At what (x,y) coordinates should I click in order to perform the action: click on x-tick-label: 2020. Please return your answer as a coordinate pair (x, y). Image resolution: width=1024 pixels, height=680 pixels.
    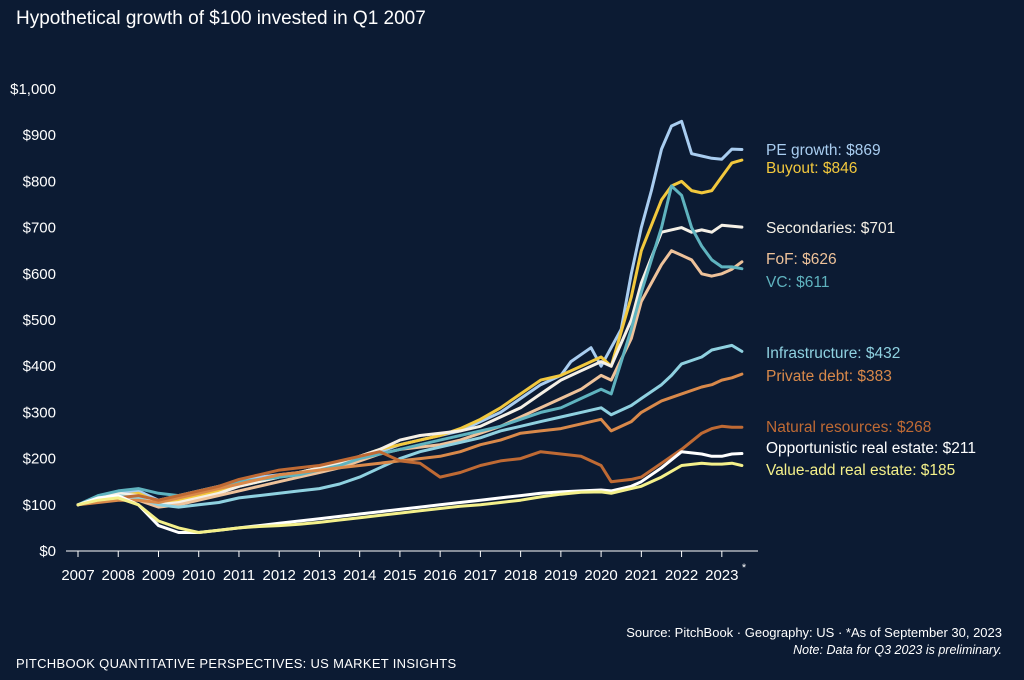
    Looking at the image, I should click on (600, 575).